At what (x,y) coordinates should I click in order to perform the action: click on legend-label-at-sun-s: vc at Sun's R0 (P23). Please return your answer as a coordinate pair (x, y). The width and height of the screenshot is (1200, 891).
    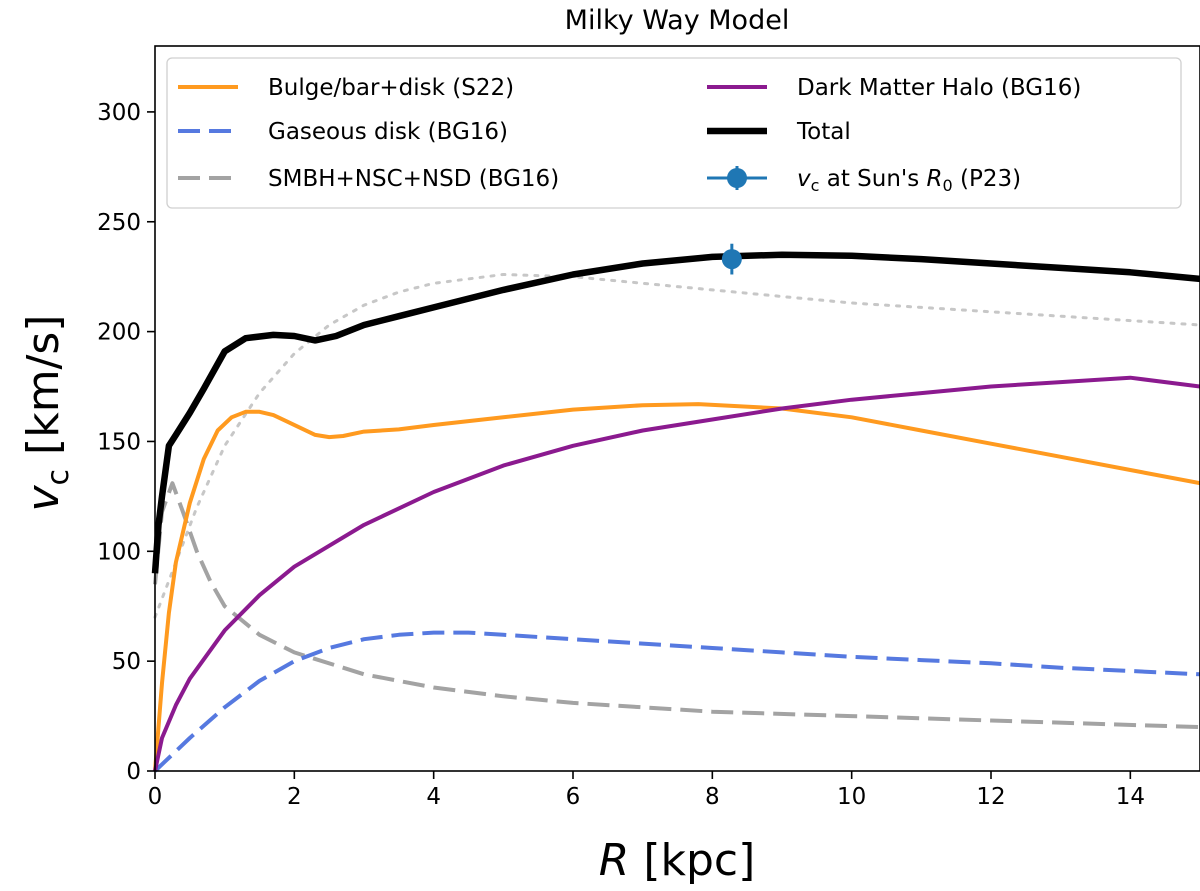
    Looking at the image, I should click on (909, 180).